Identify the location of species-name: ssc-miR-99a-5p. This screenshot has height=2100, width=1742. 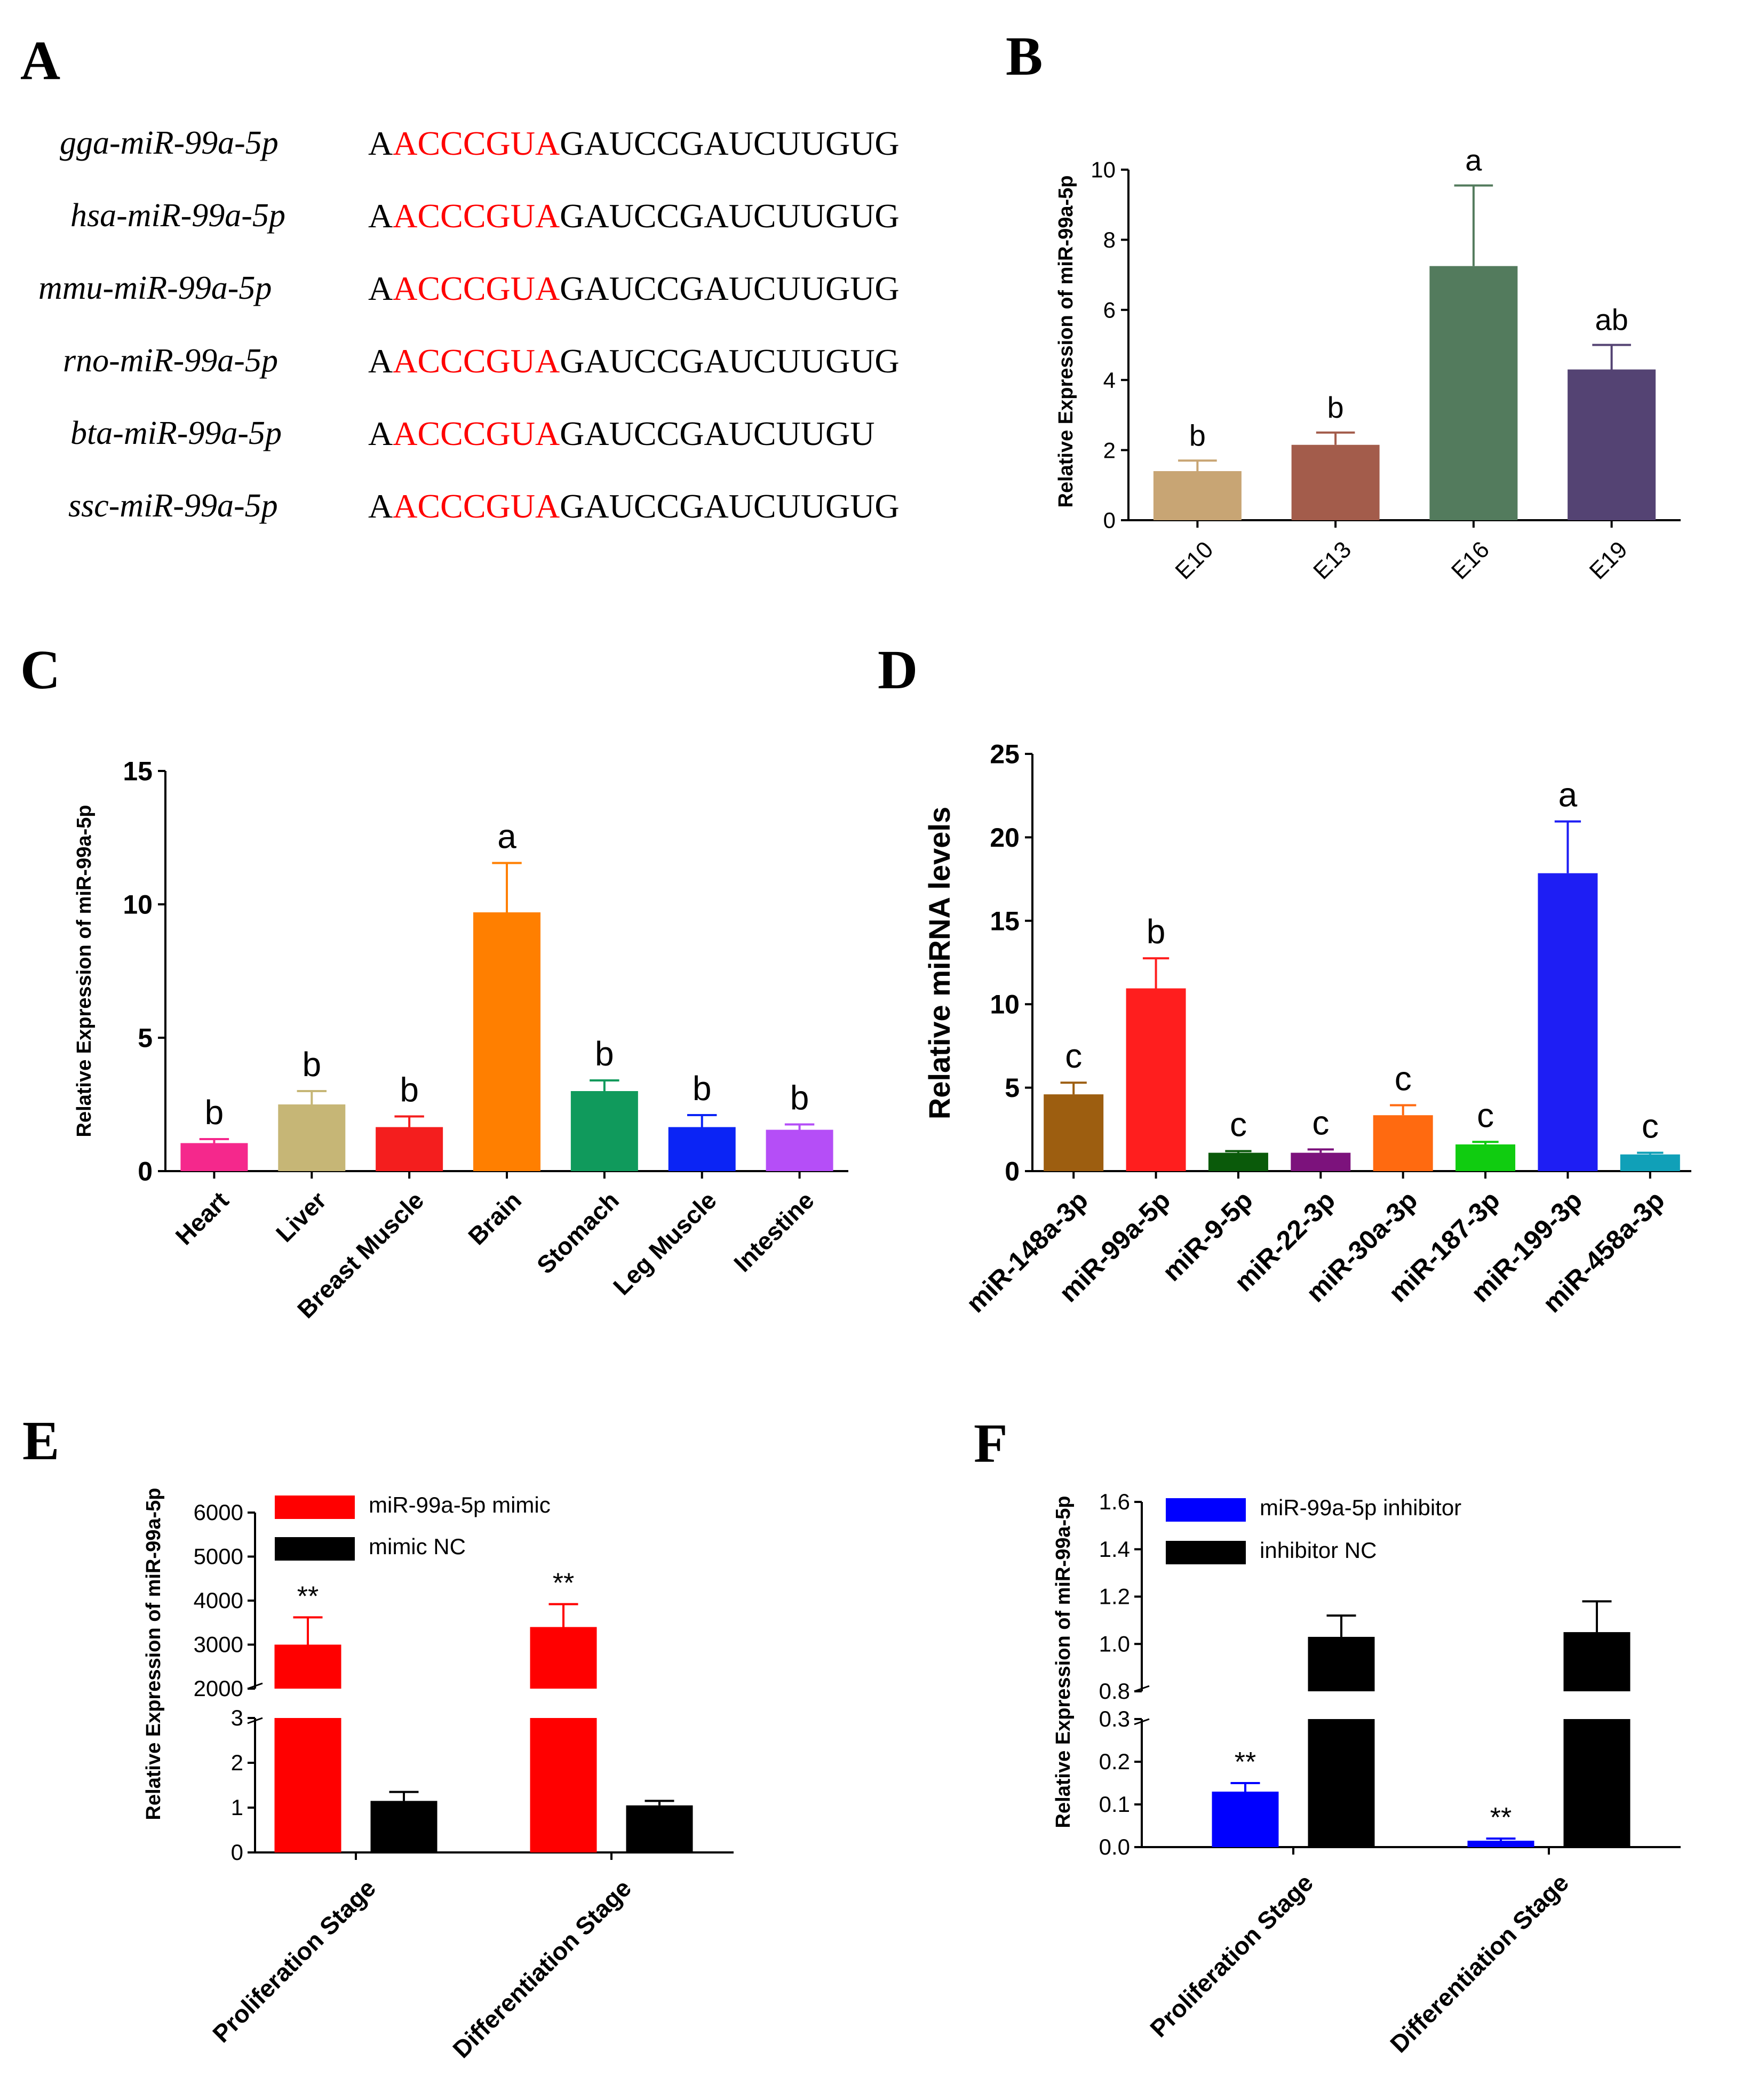
(173, 506).